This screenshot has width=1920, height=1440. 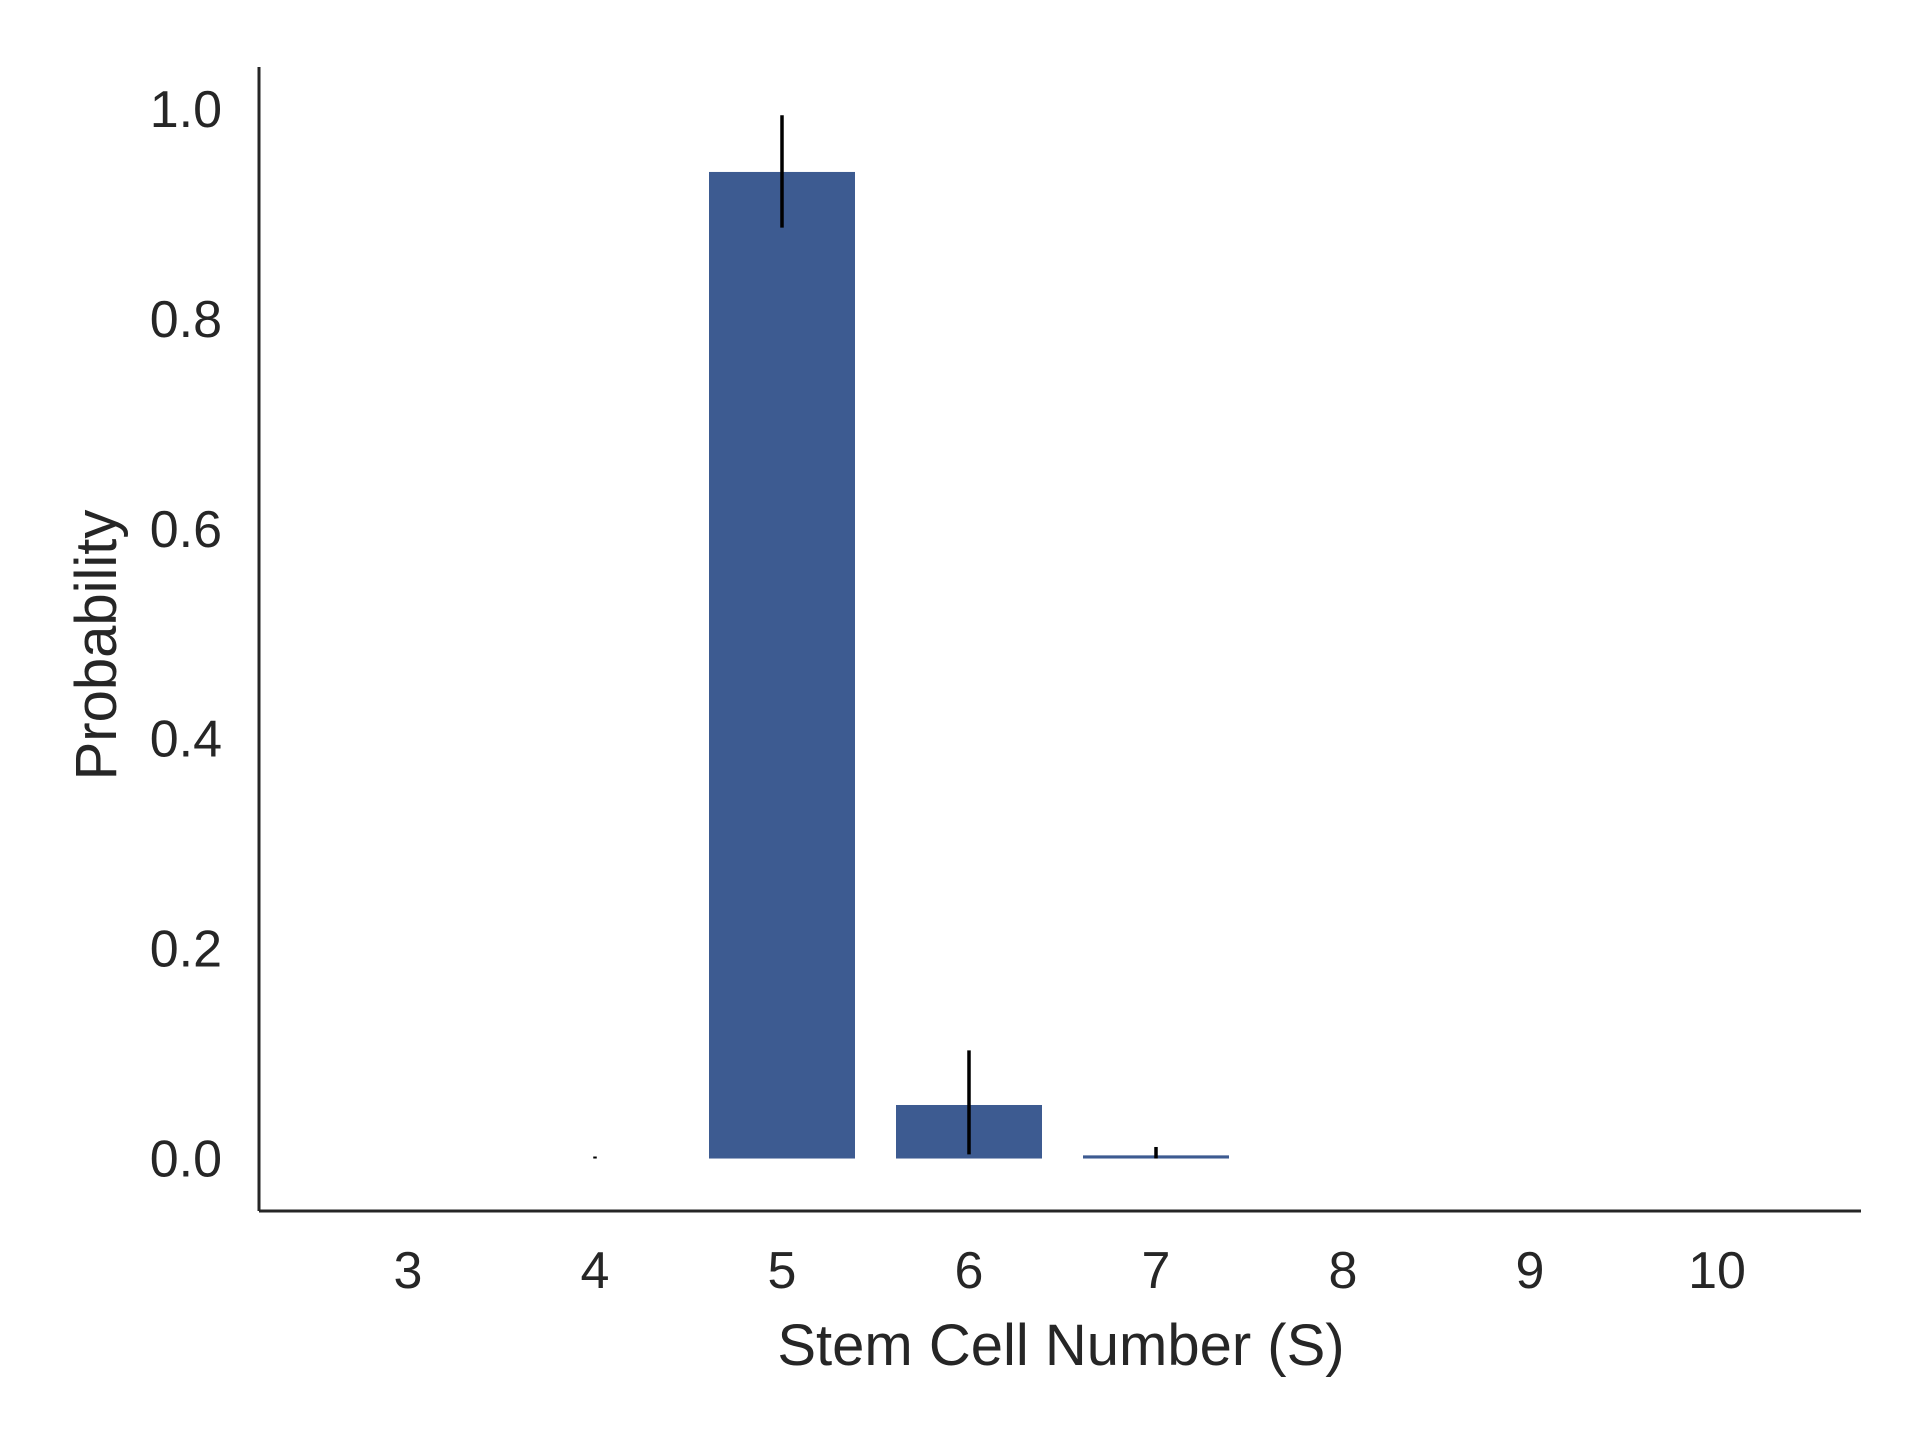 What do you see at coordinates (1156, 1271) in the screenshot?
I see `x-tick-label: 7` at bounding box center [1156, 1271].